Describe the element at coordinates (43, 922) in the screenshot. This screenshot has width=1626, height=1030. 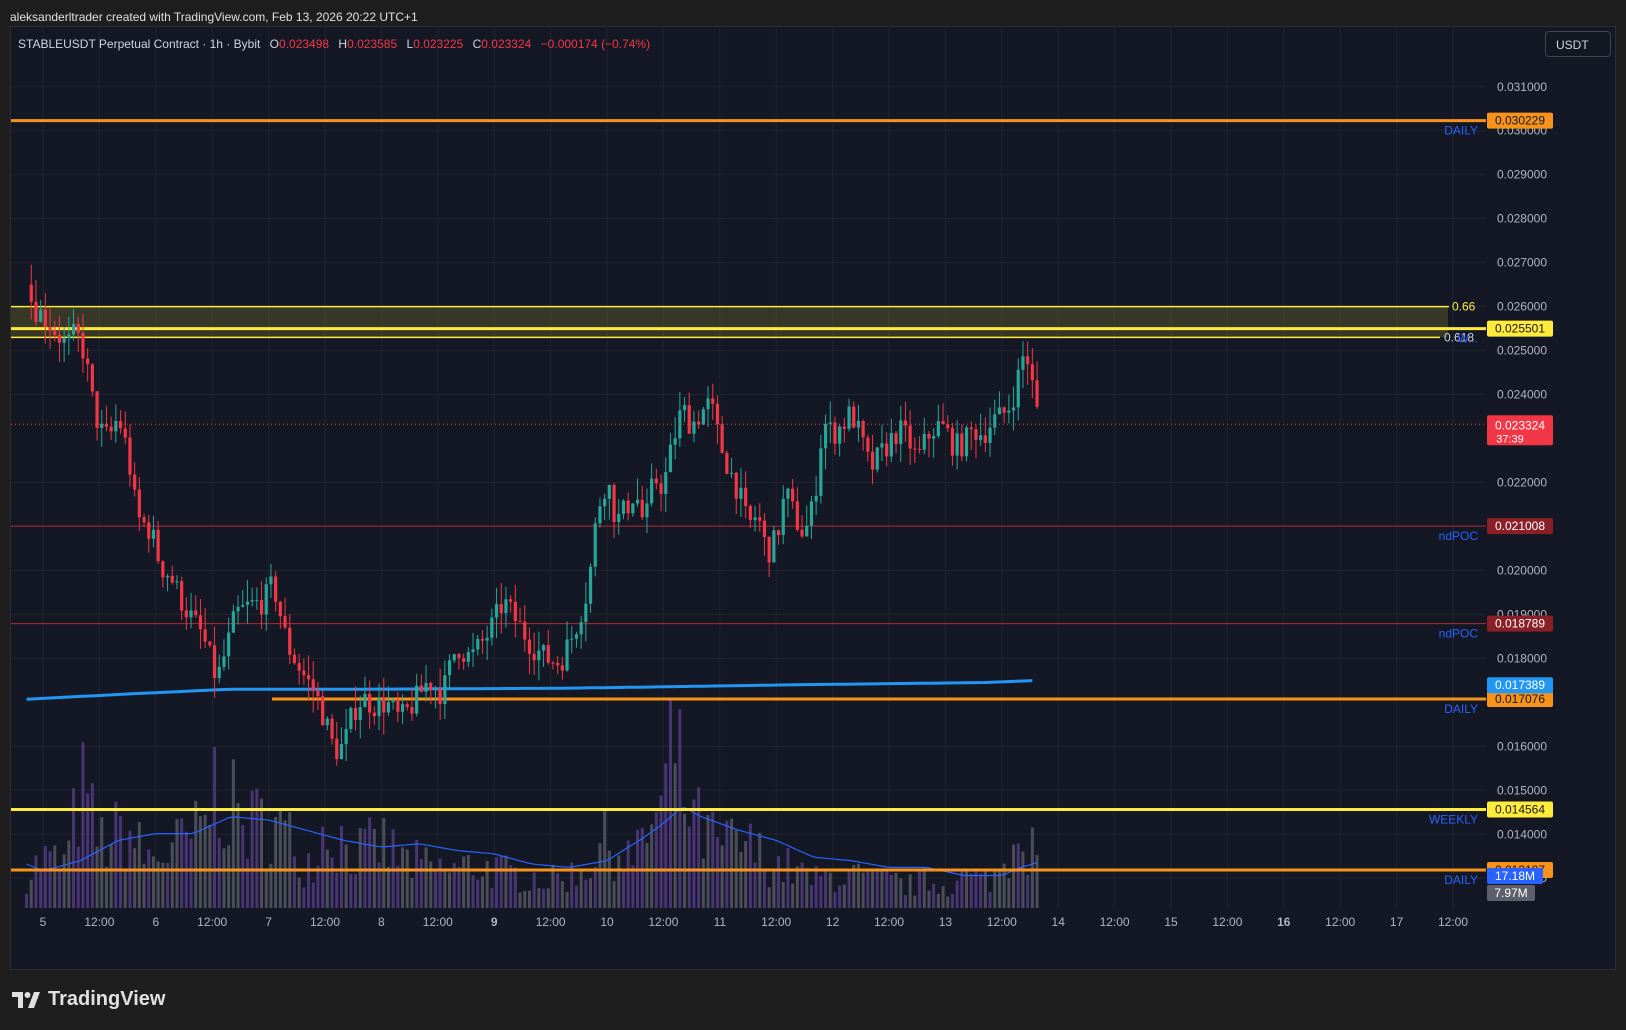
I see `x-tick-label: 5` at that location.